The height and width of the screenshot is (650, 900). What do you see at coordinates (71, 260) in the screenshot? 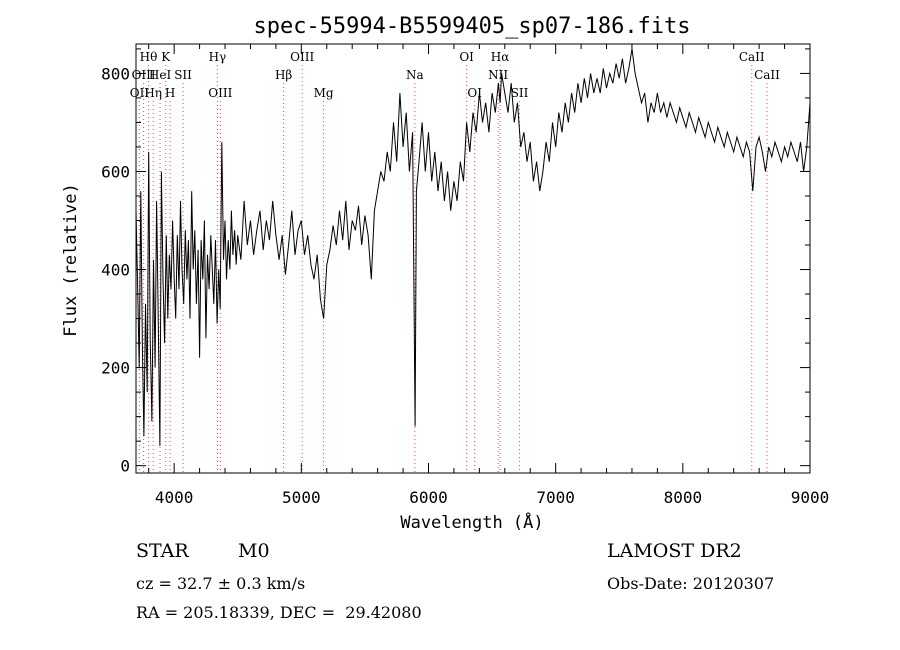
I see `y-axis-label: Flux (relative)` at bounding box center [71, 260].